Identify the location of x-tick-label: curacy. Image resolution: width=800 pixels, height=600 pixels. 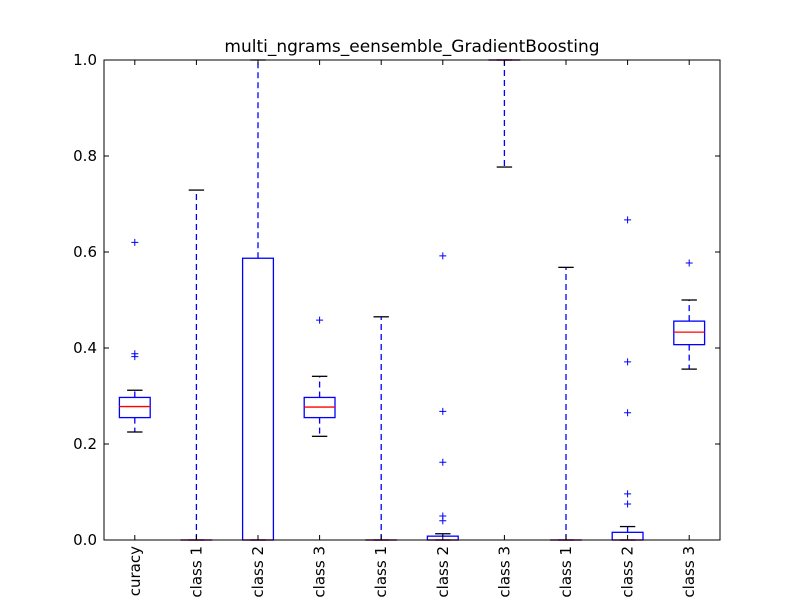
(135, 571).